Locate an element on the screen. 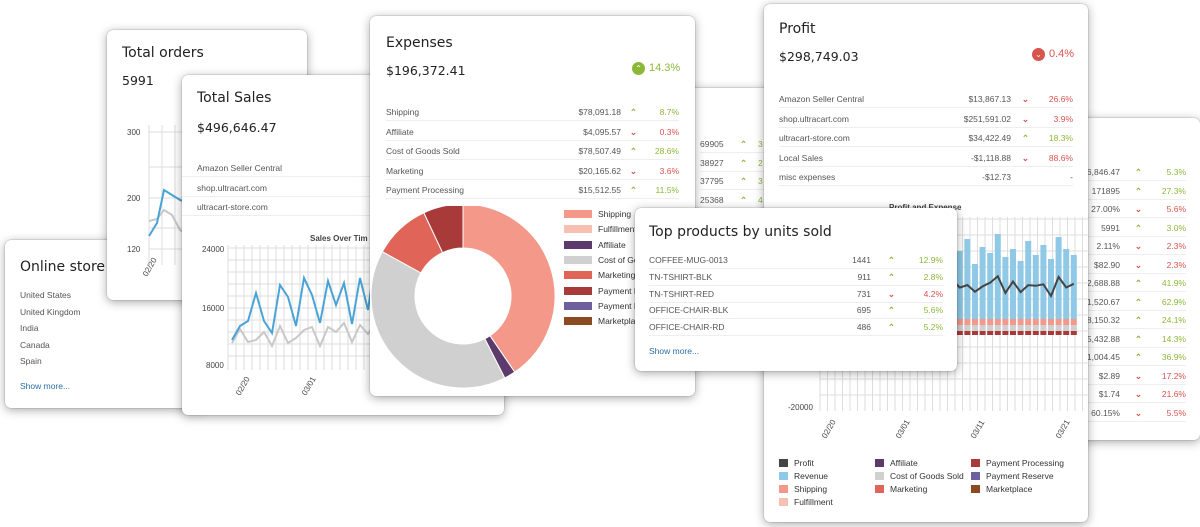 This screenshot has width=1200, height=527. x-tick-label: 03/01 is located at coordinates (903, 429).